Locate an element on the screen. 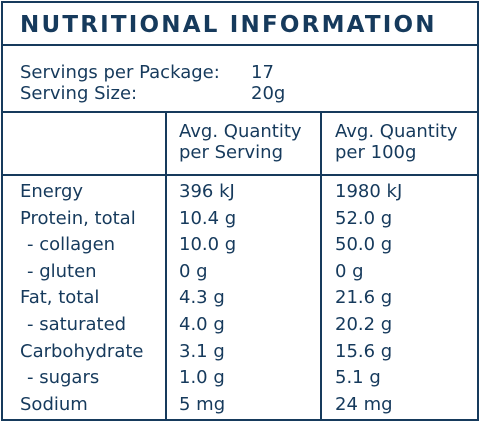 Image resolution: width=480 pixels, height=422 pixels. per-100g-value: 1980 kJ is located at coordinates (369, 191).